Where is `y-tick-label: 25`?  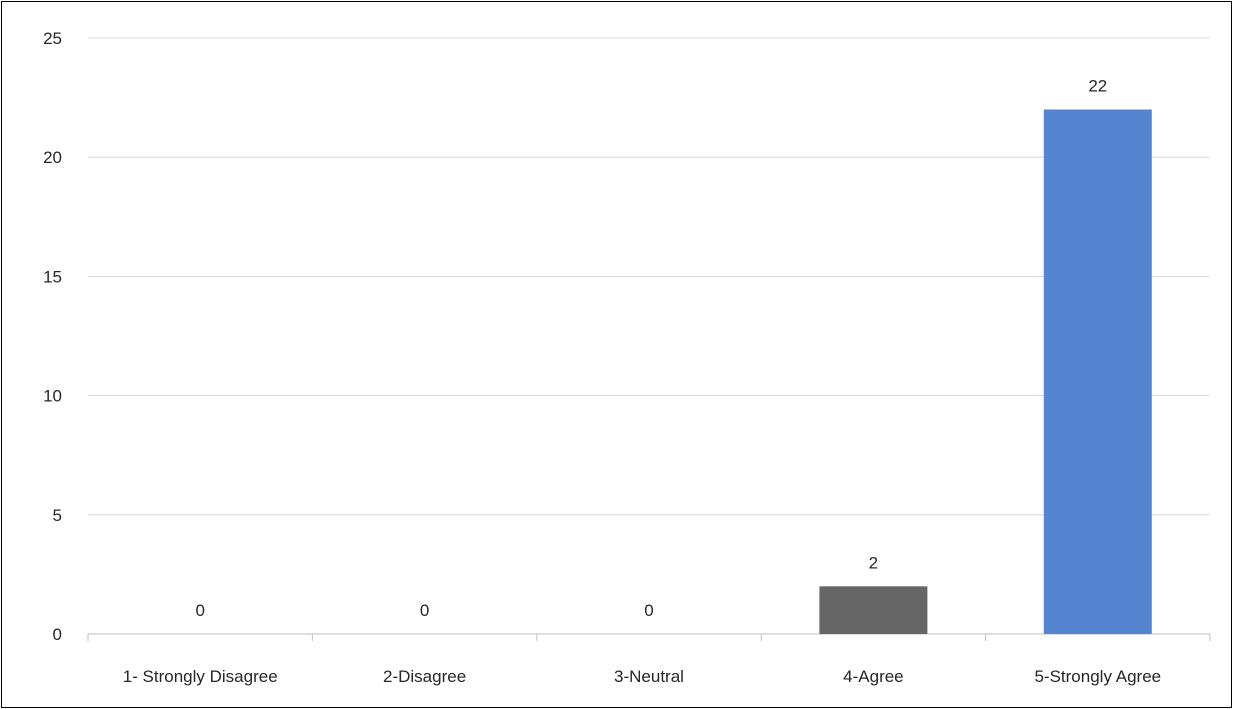
y-tick-label: 25 is located at coordinates (52, 38).